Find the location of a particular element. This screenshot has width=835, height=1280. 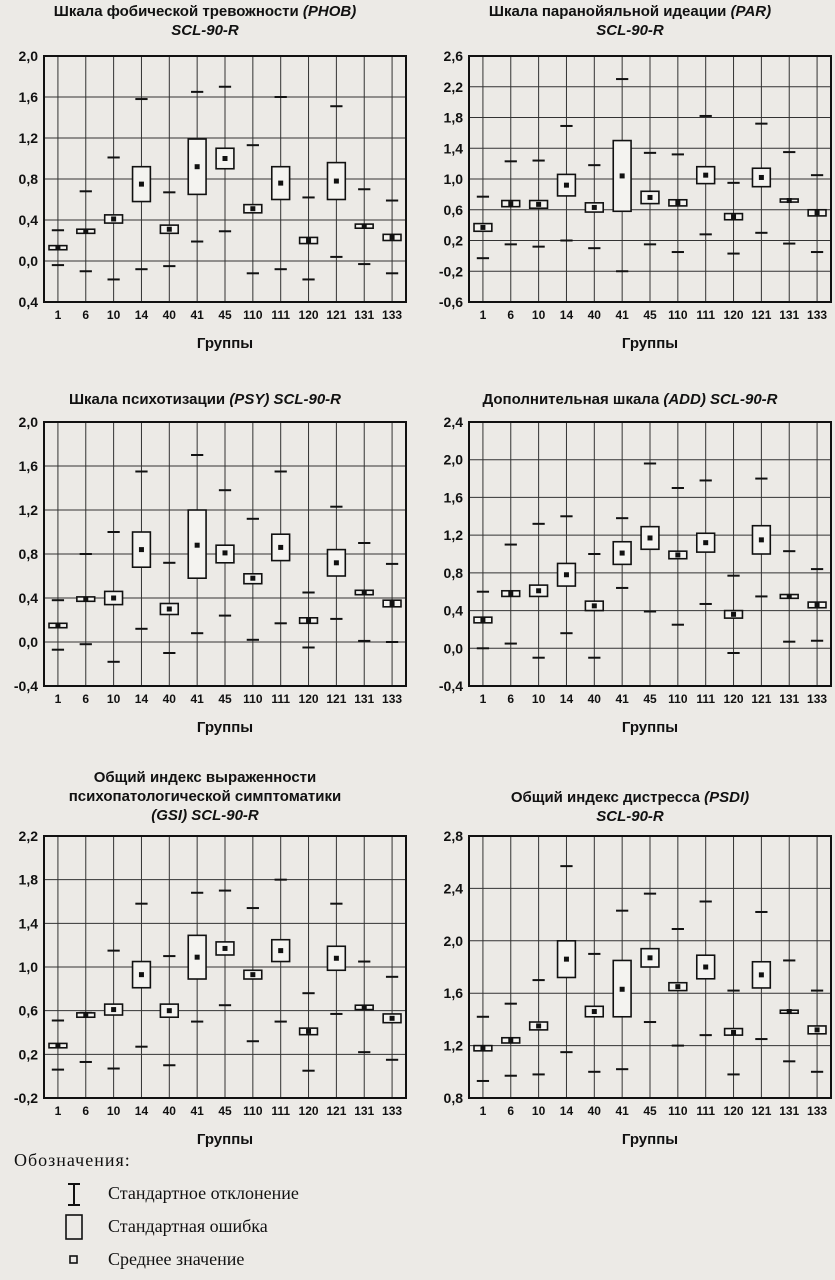

legend-row-se: Стандартная ошибка is located at coordinates (264, 1226).